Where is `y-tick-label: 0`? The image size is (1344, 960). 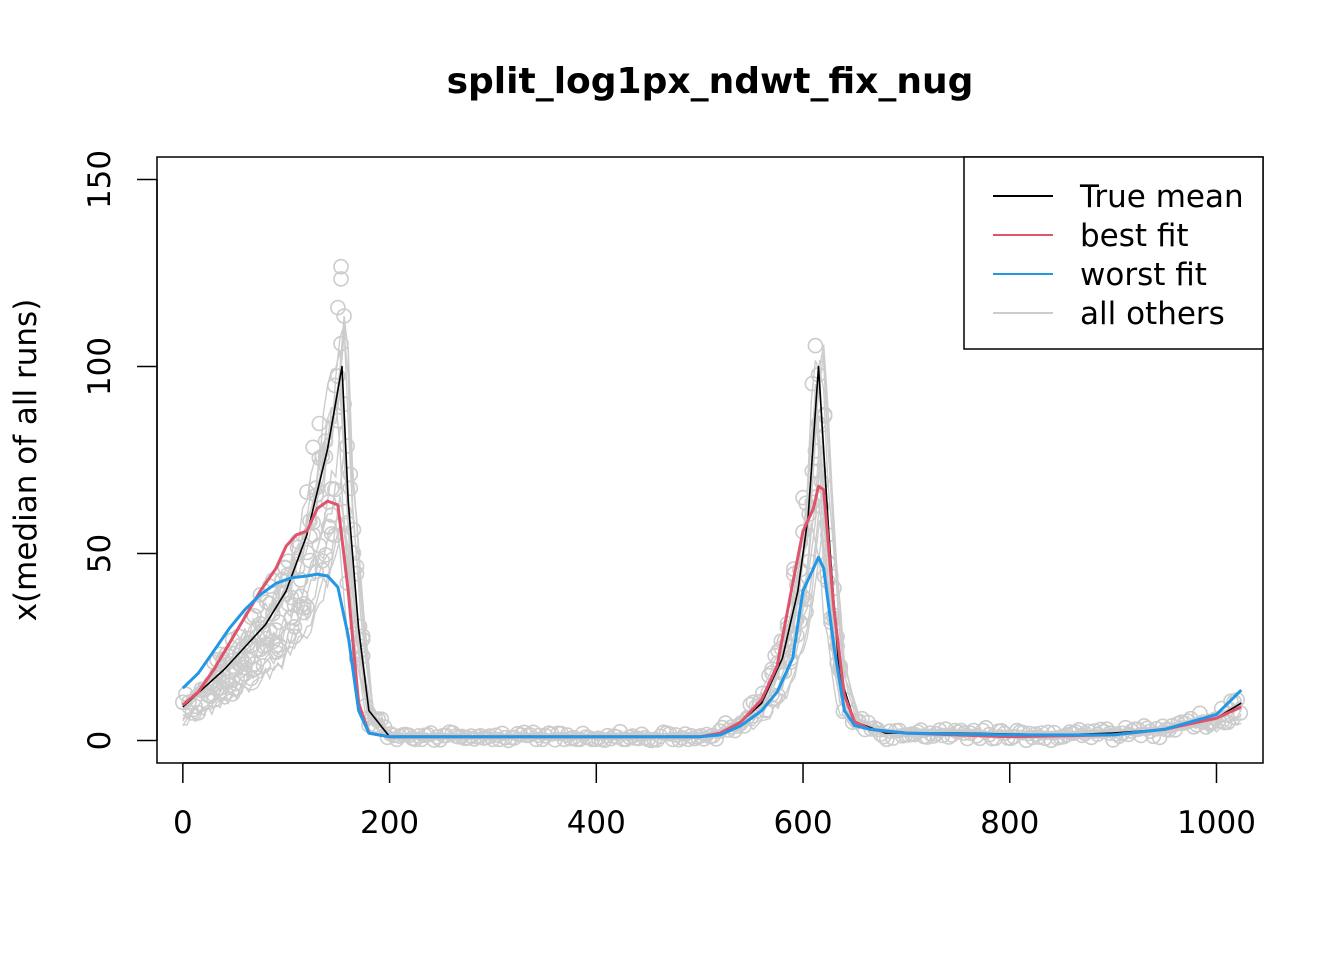 y-tick-label: 0 is located at coordinates (100, 741).